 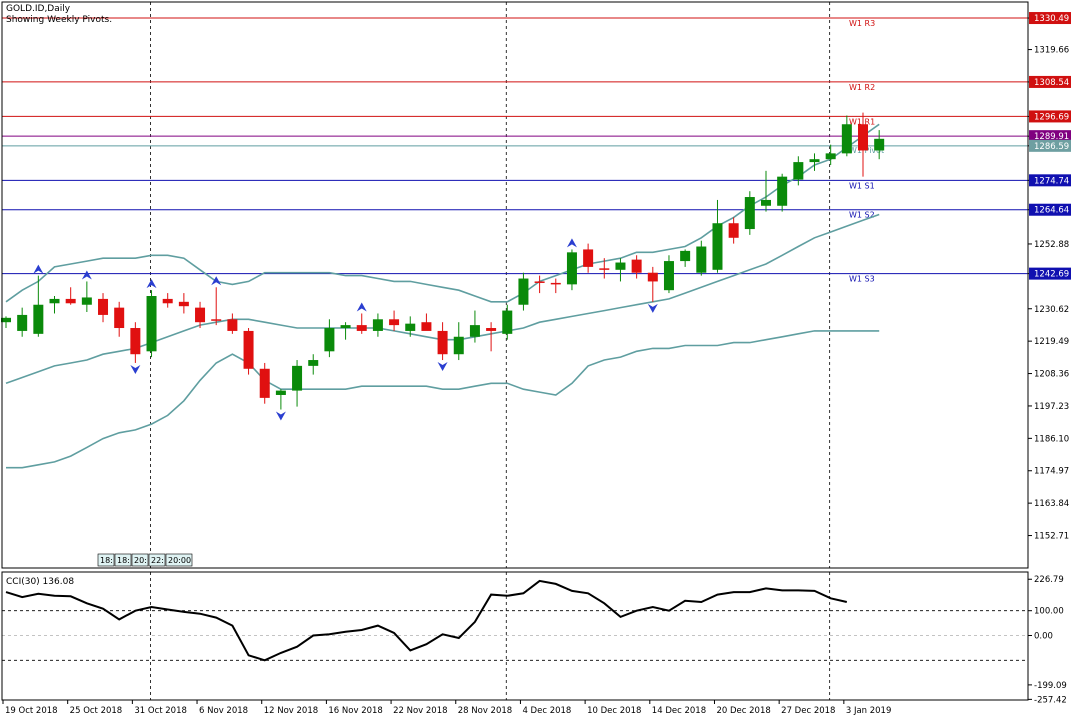 I want to click on time-label: 10 Dec 2018, so click(x=614, y=711).